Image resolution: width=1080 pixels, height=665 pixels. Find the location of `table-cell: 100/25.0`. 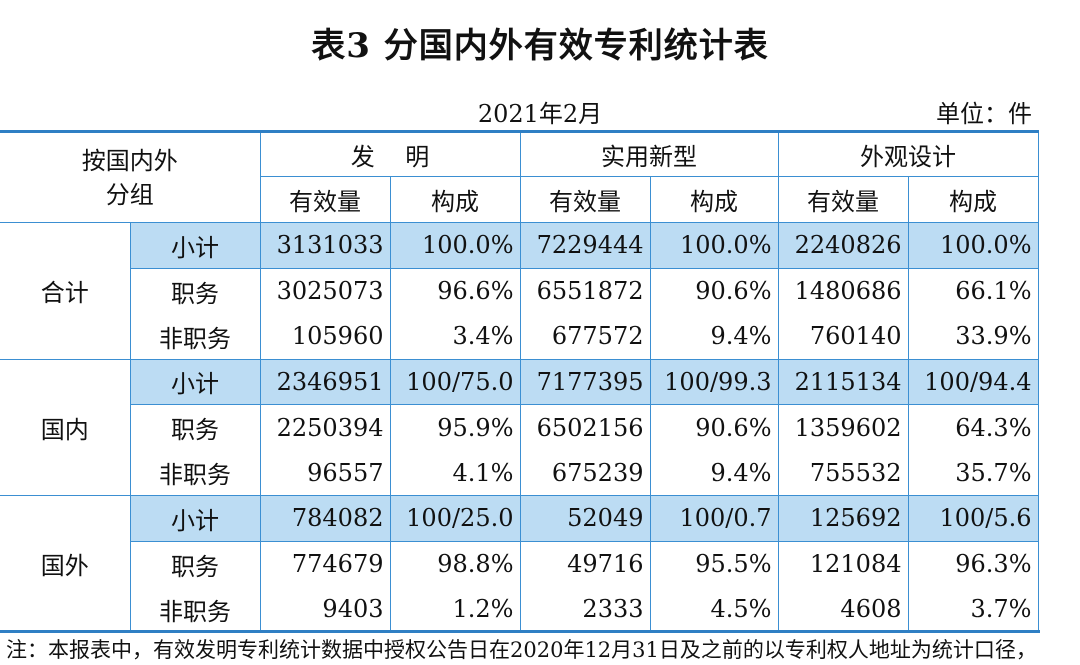

table-cell: 100/25.0 is located at coordinates (455, 518).